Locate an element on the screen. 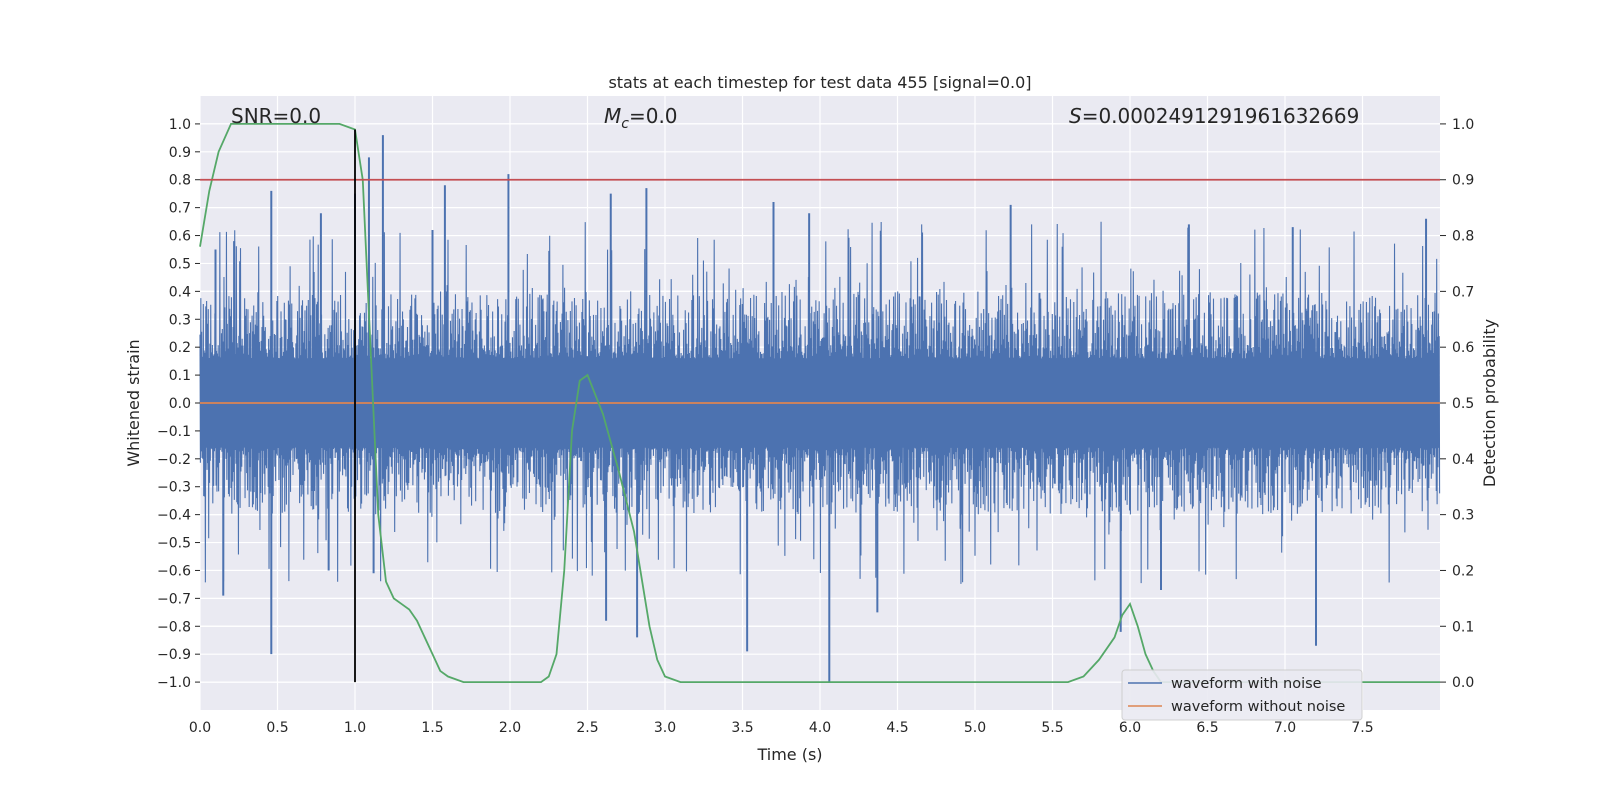 The width and height of the screenshot is (1600, 800). y2-tick-label: 0.2 is located at coordinates (1463, 571).